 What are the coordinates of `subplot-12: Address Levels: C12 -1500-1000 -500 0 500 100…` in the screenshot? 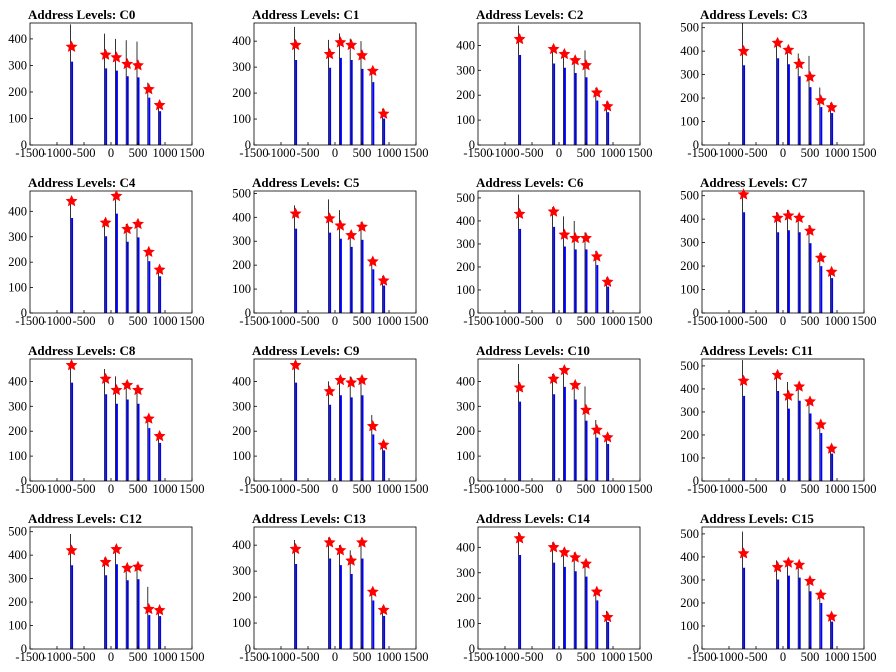 It's located at (106, 587).